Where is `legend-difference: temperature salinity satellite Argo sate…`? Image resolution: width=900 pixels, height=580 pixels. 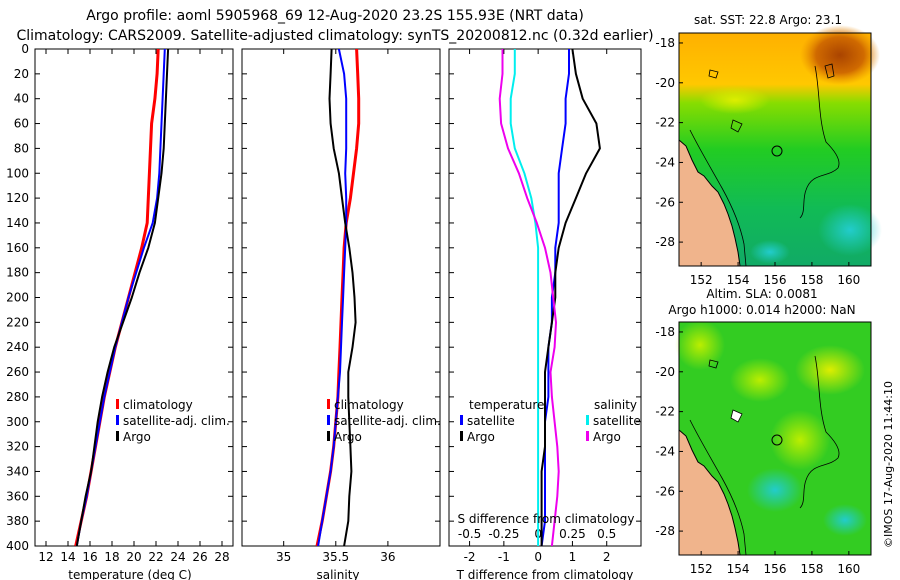 legend-difference: temperature salinity satellite Argo sate… is located at coordinates (550, 421).